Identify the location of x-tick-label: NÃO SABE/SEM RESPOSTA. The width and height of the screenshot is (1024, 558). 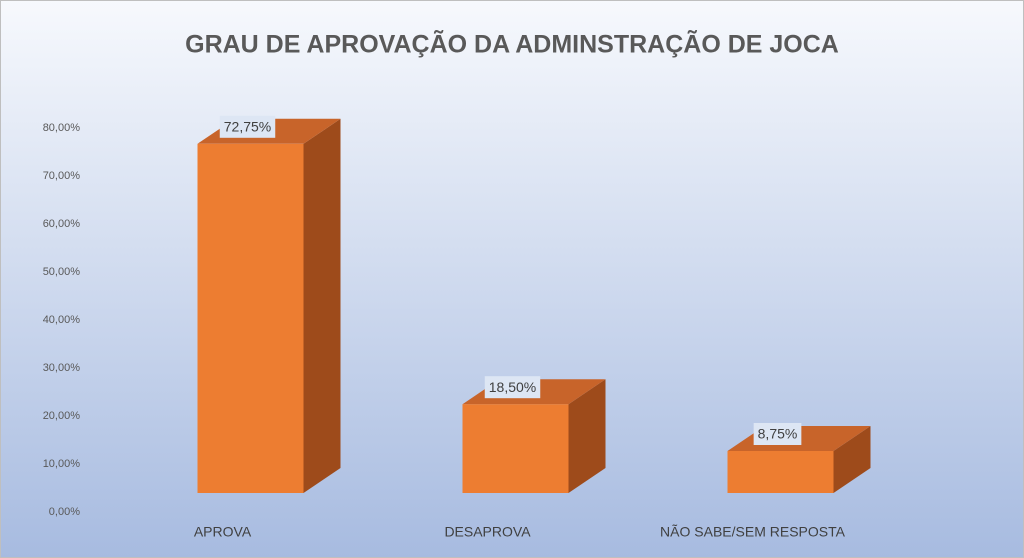
(753, 532).